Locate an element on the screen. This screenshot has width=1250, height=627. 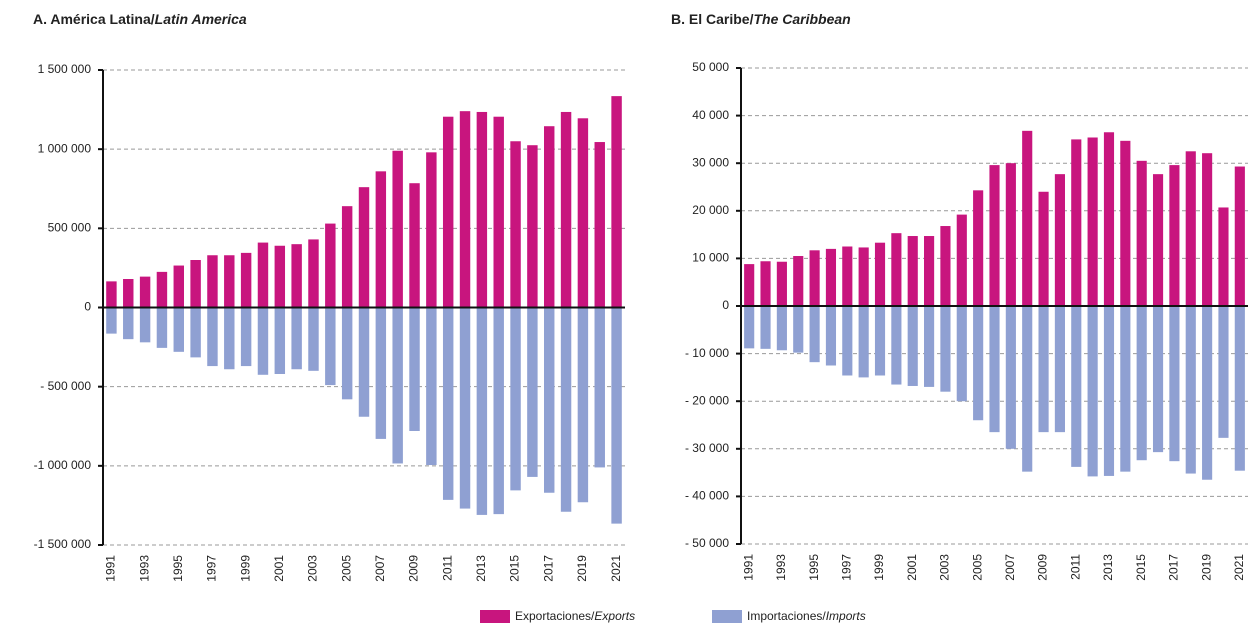
y-tick-label: 0 is located at coordinates (725, 305).